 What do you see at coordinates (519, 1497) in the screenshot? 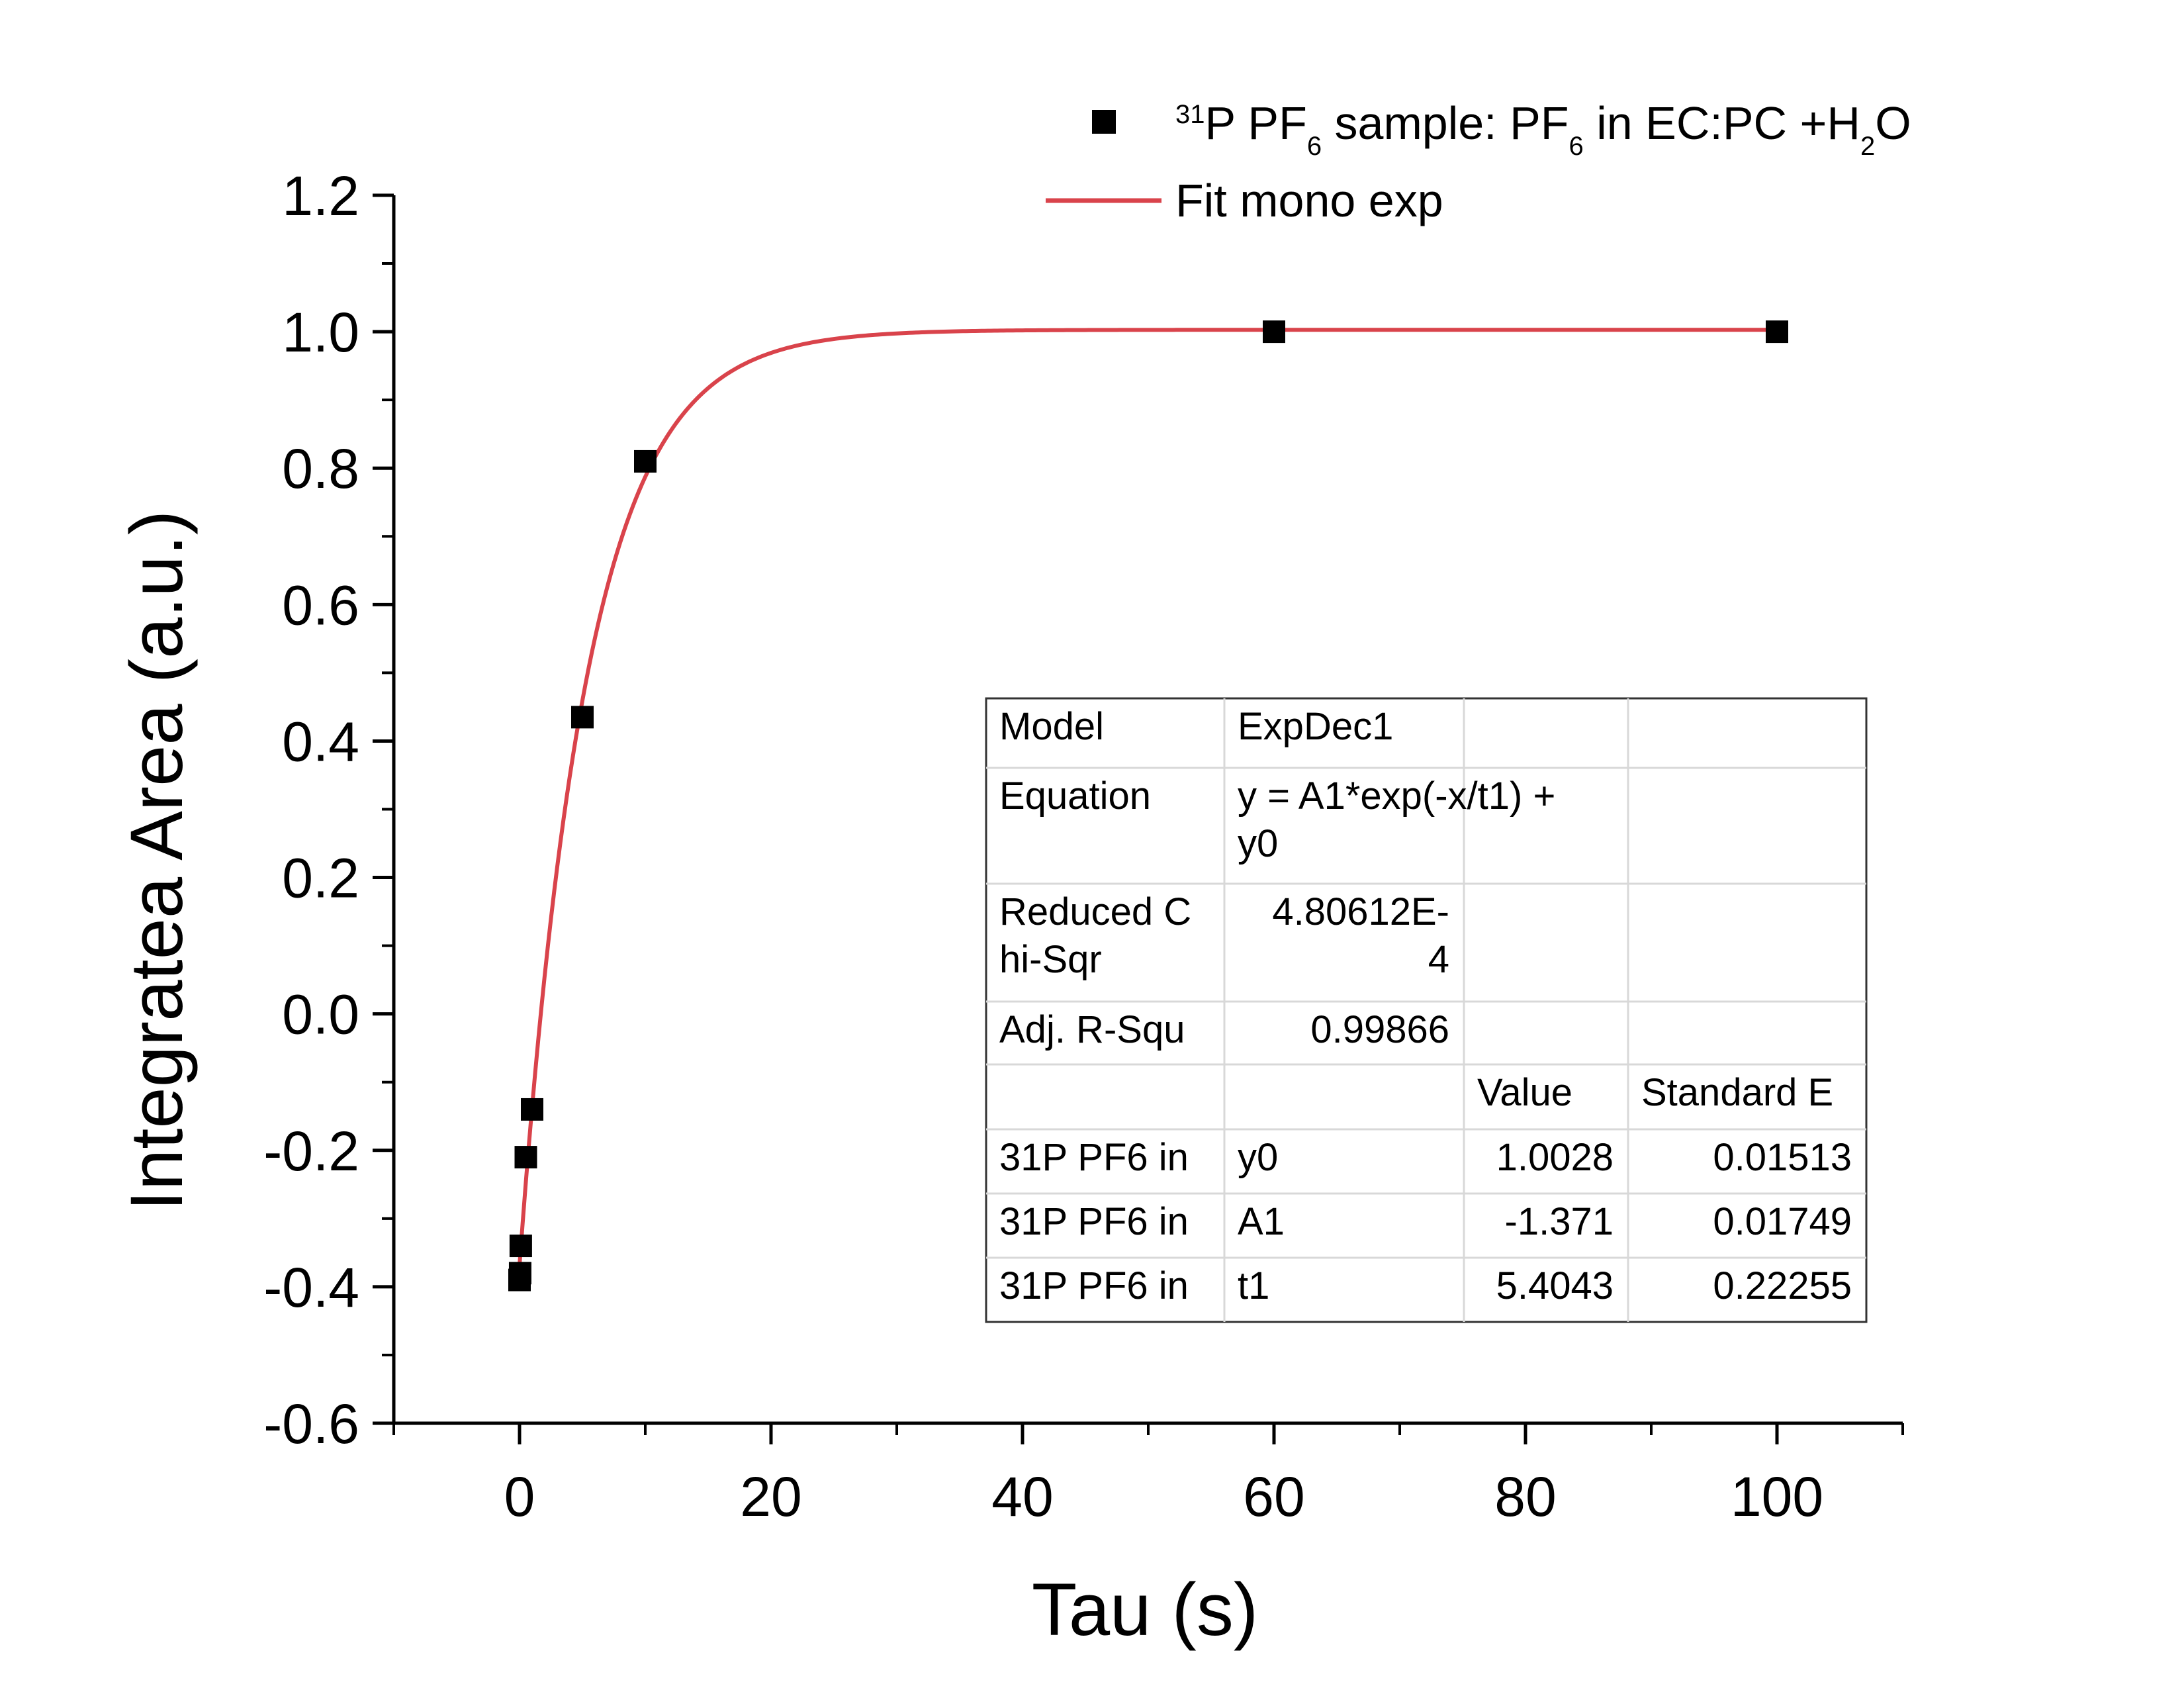
I see `x-tick-label: 0` at bounding box center [519, 1497].